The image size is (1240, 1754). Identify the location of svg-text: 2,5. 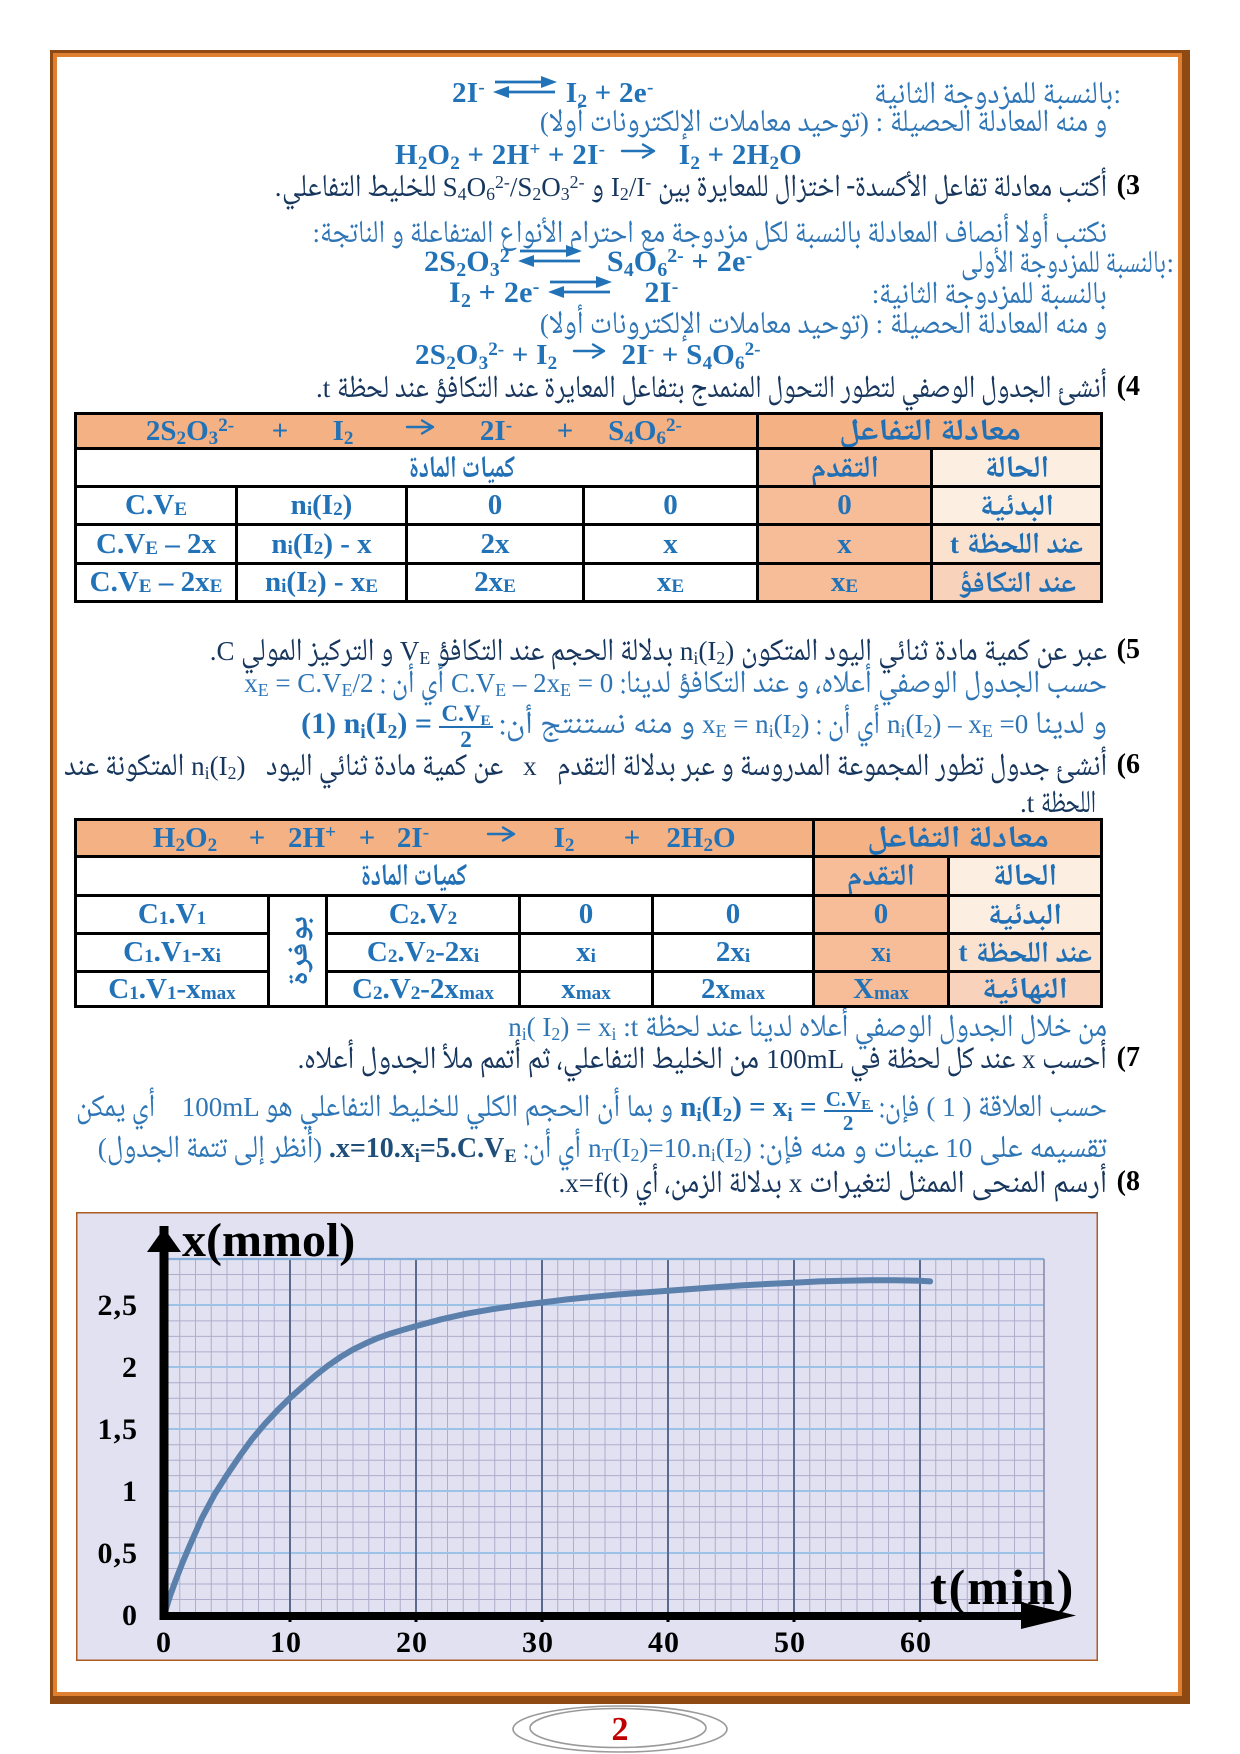
(118, 1305).